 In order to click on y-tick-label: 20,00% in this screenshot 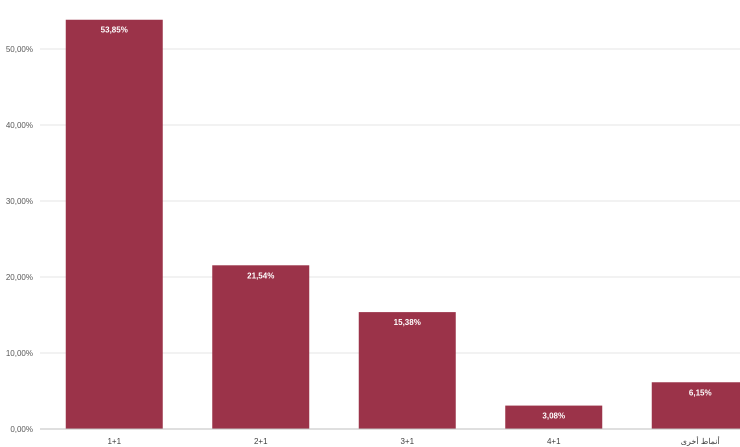, I will do `click(19, 277)`.